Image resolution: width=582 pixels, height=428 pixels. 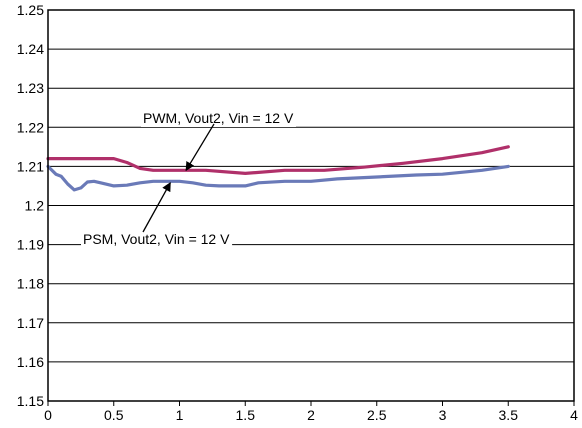 I want to click on y-tick-label: 1.24, so click(x=30, y=49).